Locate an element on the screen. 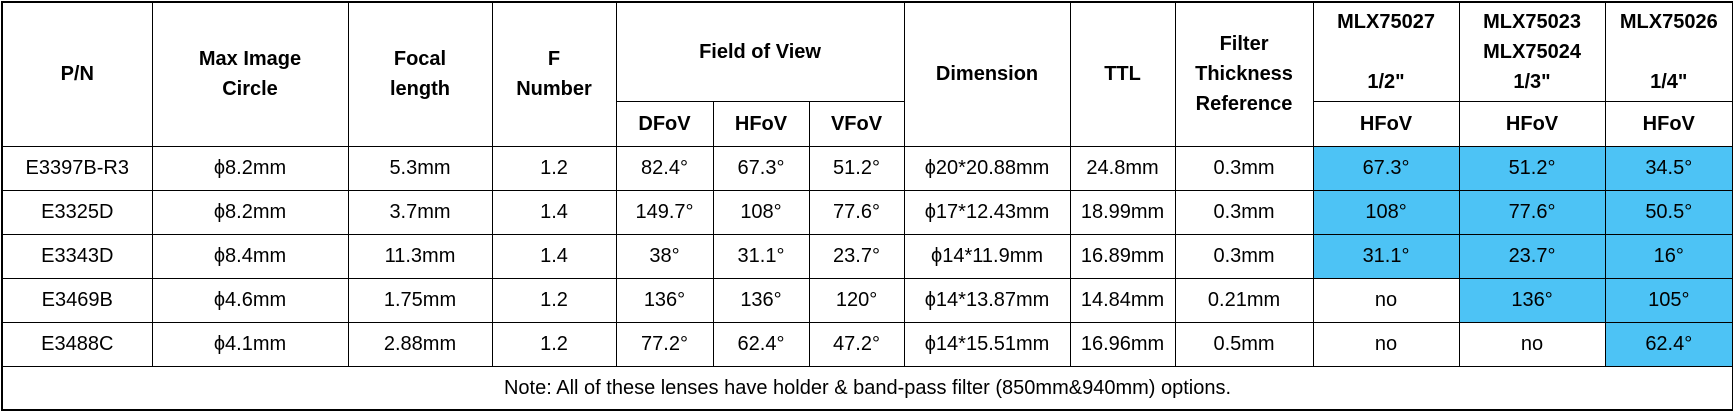 Image resolution: width=1733 pixels, height=420 pixels. cell-hfov: 31.1° is located at coordinates (761, 256).